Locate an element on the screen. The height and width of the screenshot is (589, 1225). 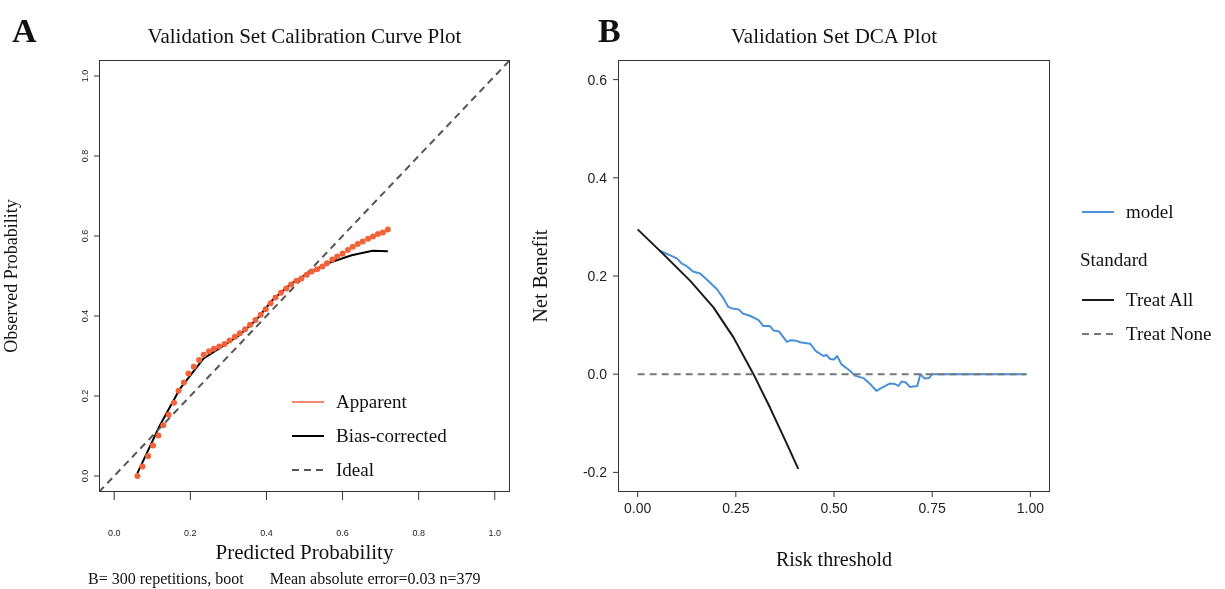
legend-label: Treat None is located at coordinates (1169, 334).